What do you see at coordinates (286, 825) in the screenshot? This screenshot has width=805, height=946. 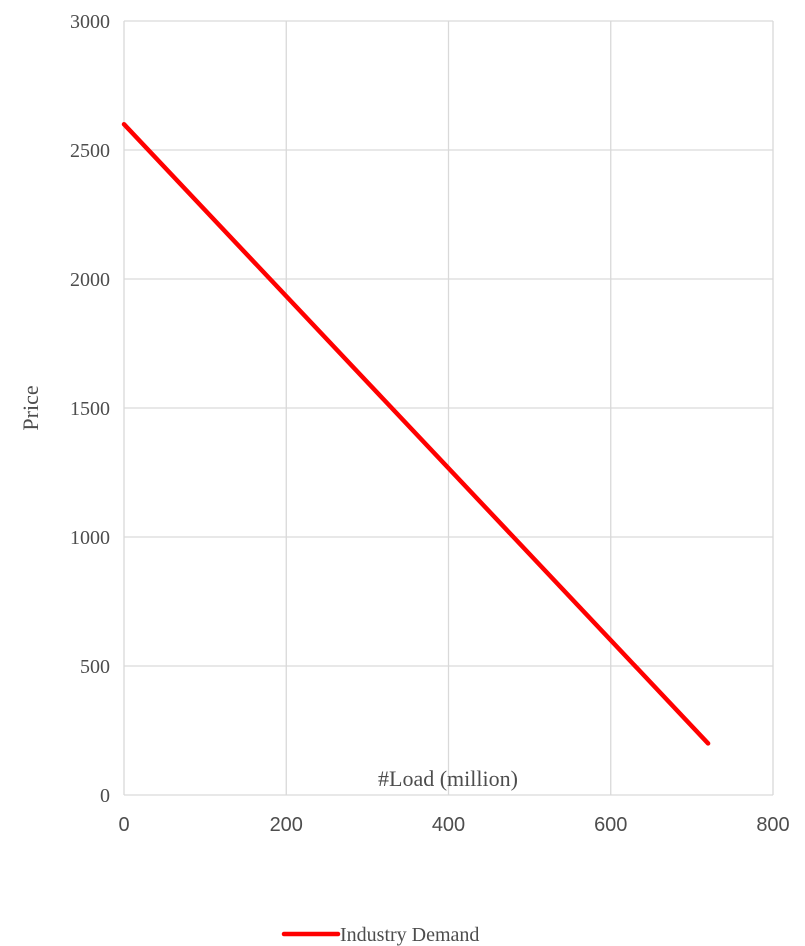 I see `x-tick-label: 200` at bounding box center [286, 825].